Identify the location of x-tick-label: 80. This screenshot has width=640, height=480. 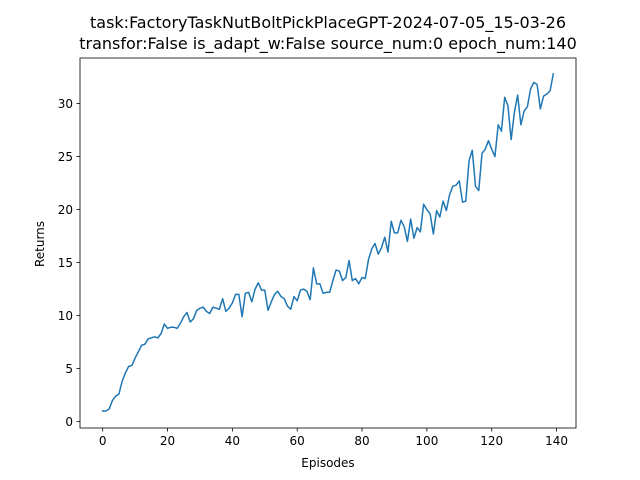
(361, 441).